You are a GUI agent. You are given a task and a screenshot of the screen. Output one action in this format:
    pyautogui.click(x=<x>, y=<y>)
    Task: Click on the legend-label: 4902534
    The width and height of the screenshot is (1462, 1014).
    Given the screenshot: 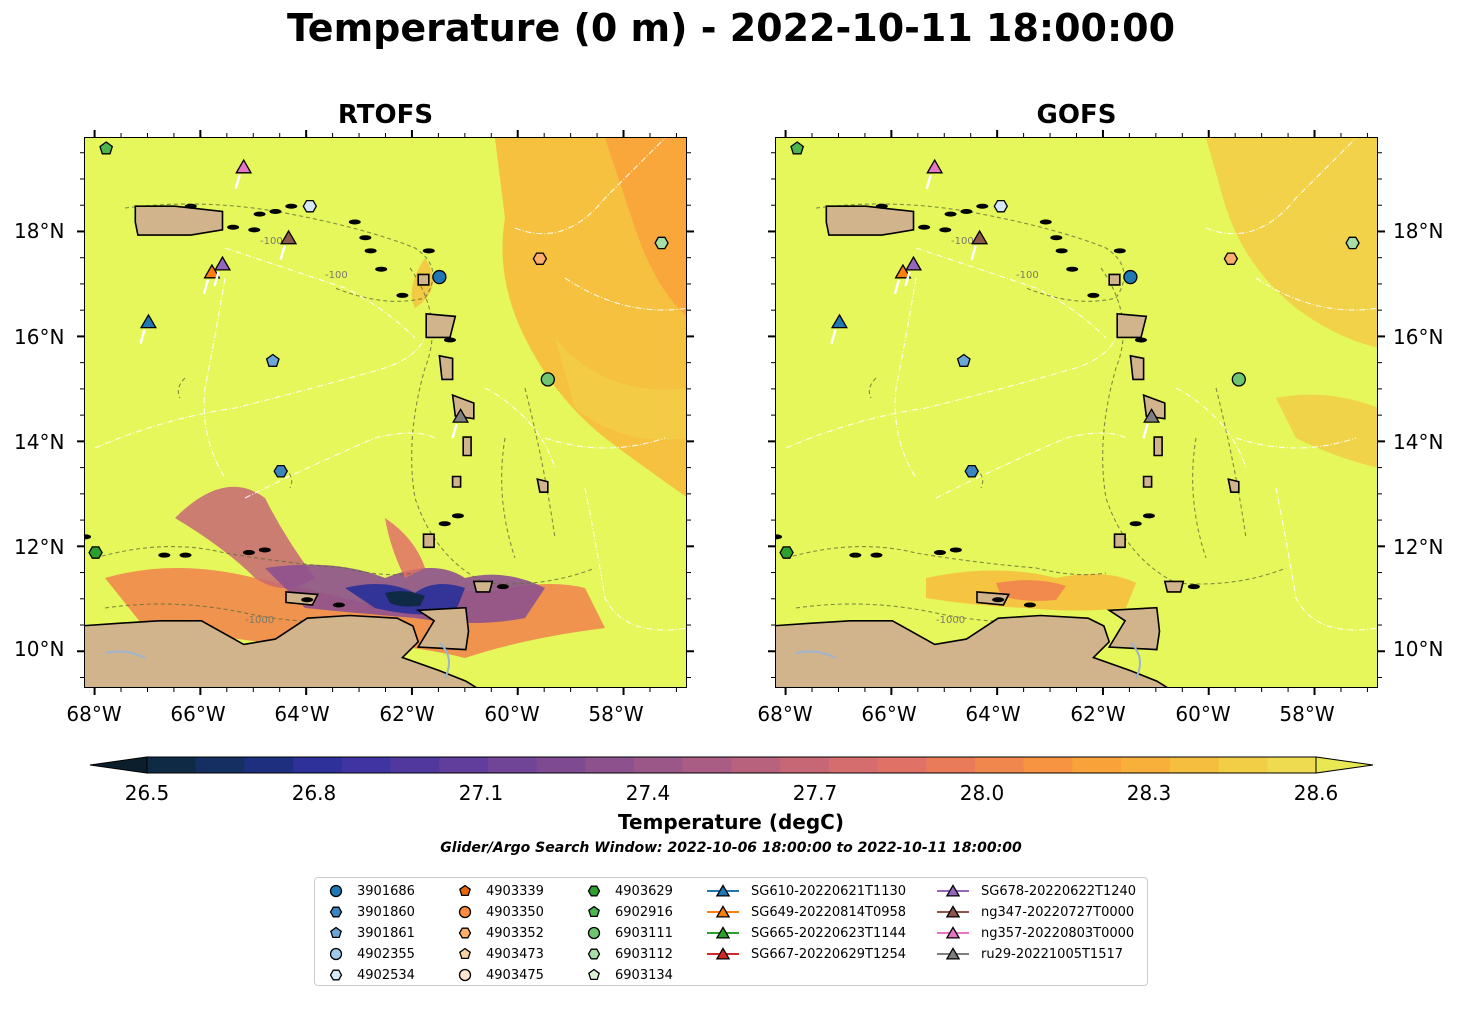 What is the action you would take?
    pyautogui.click(x=386, y=975)
    